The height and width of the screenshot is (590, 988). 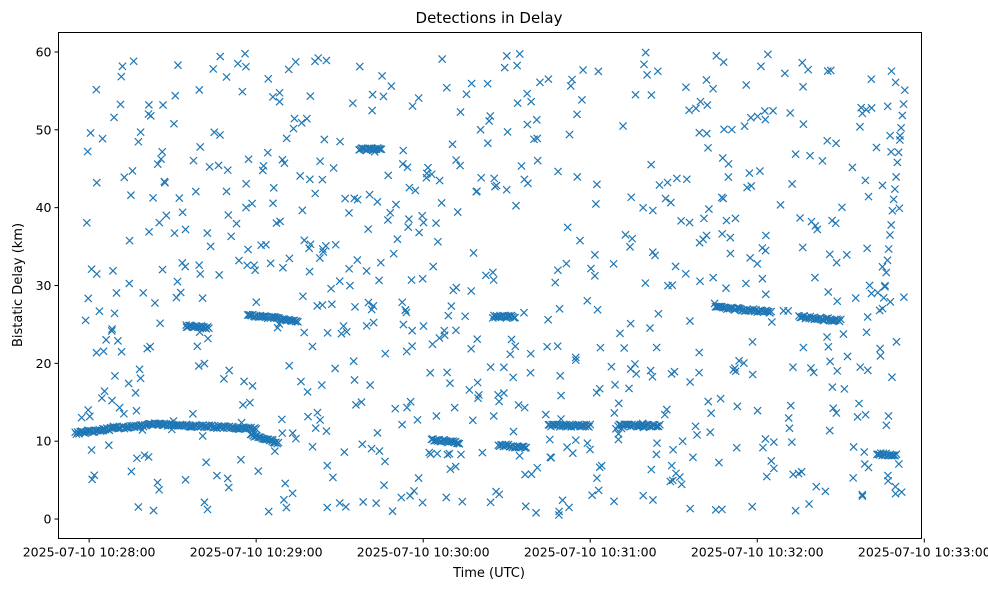 What do you see at coordinates (256, 552) in the screenshot?
I see `x-tick-label: 2025-07-10 10:29:00` at bounding box center [256, 552].